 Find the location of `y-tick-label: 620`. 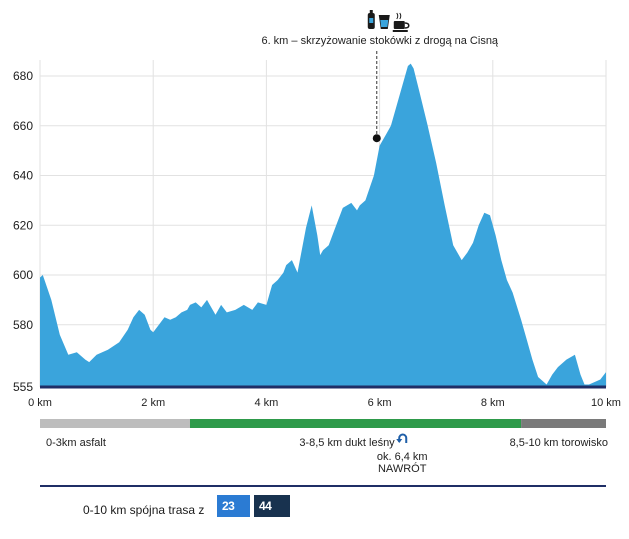

y-tick-label: 620 is located at coordinates (23, 225).